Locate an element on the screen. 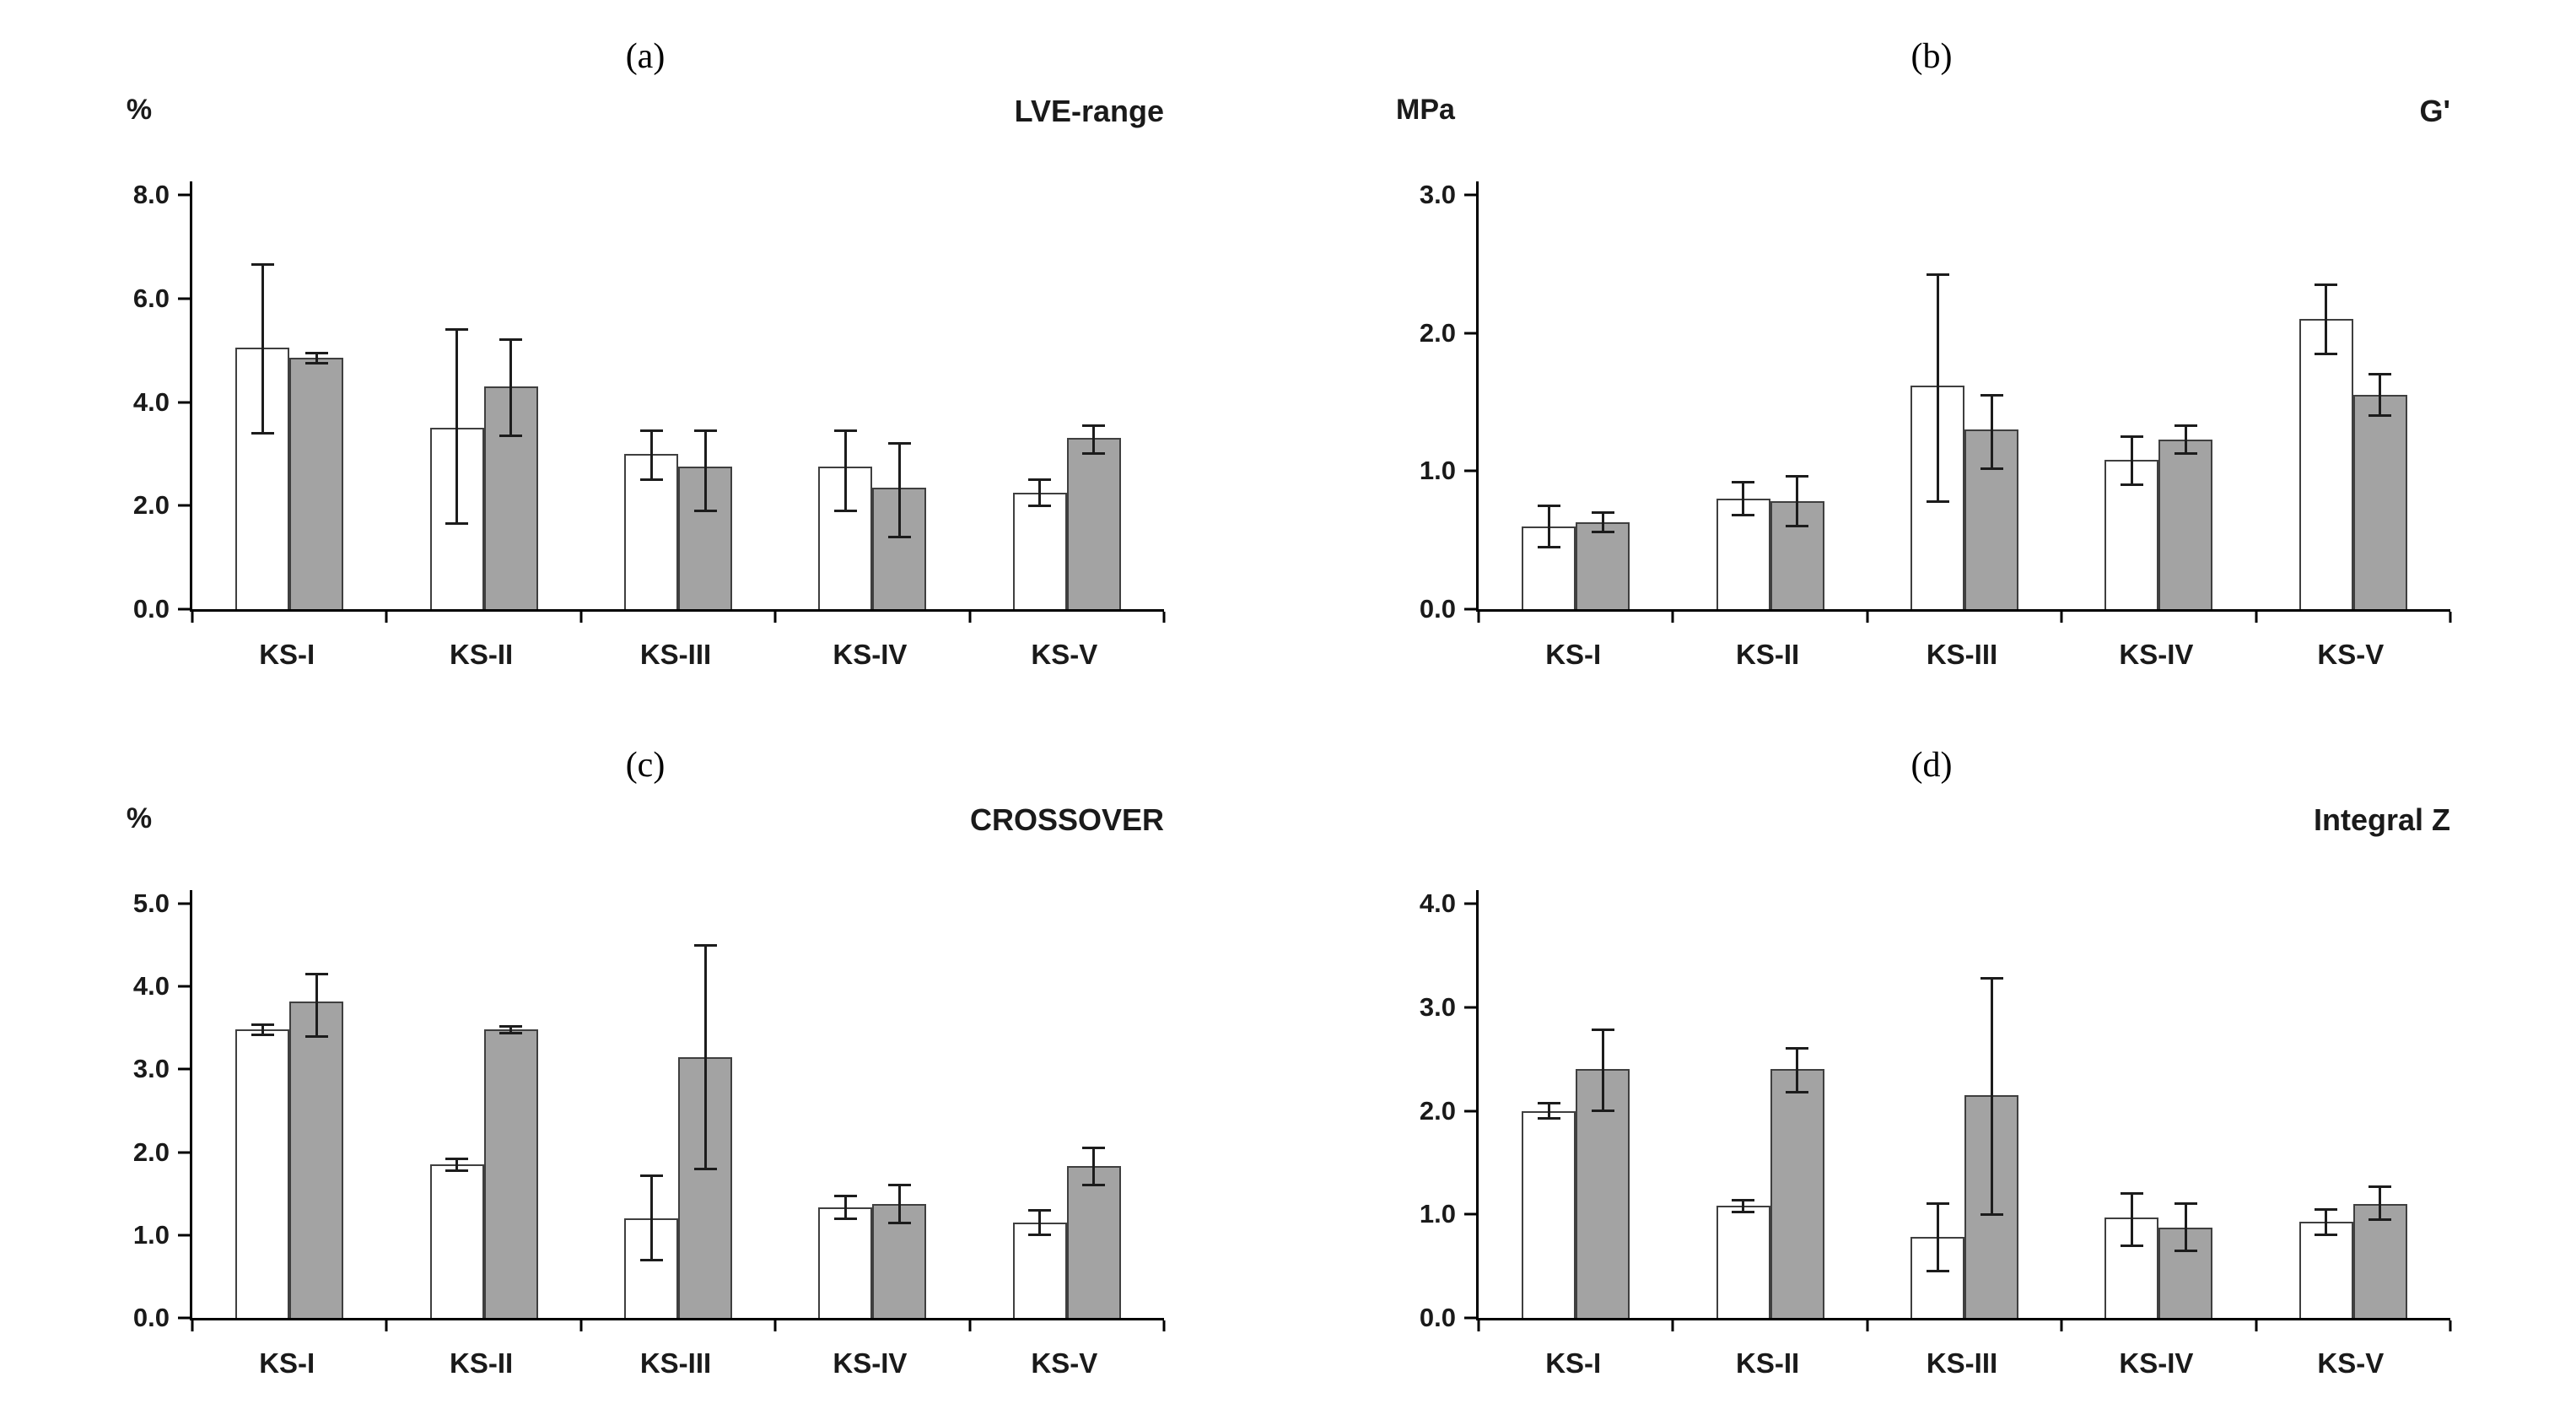 The image size is (2576, 1420). bar-gray-KS-I is located at coordinates (316, 1160).